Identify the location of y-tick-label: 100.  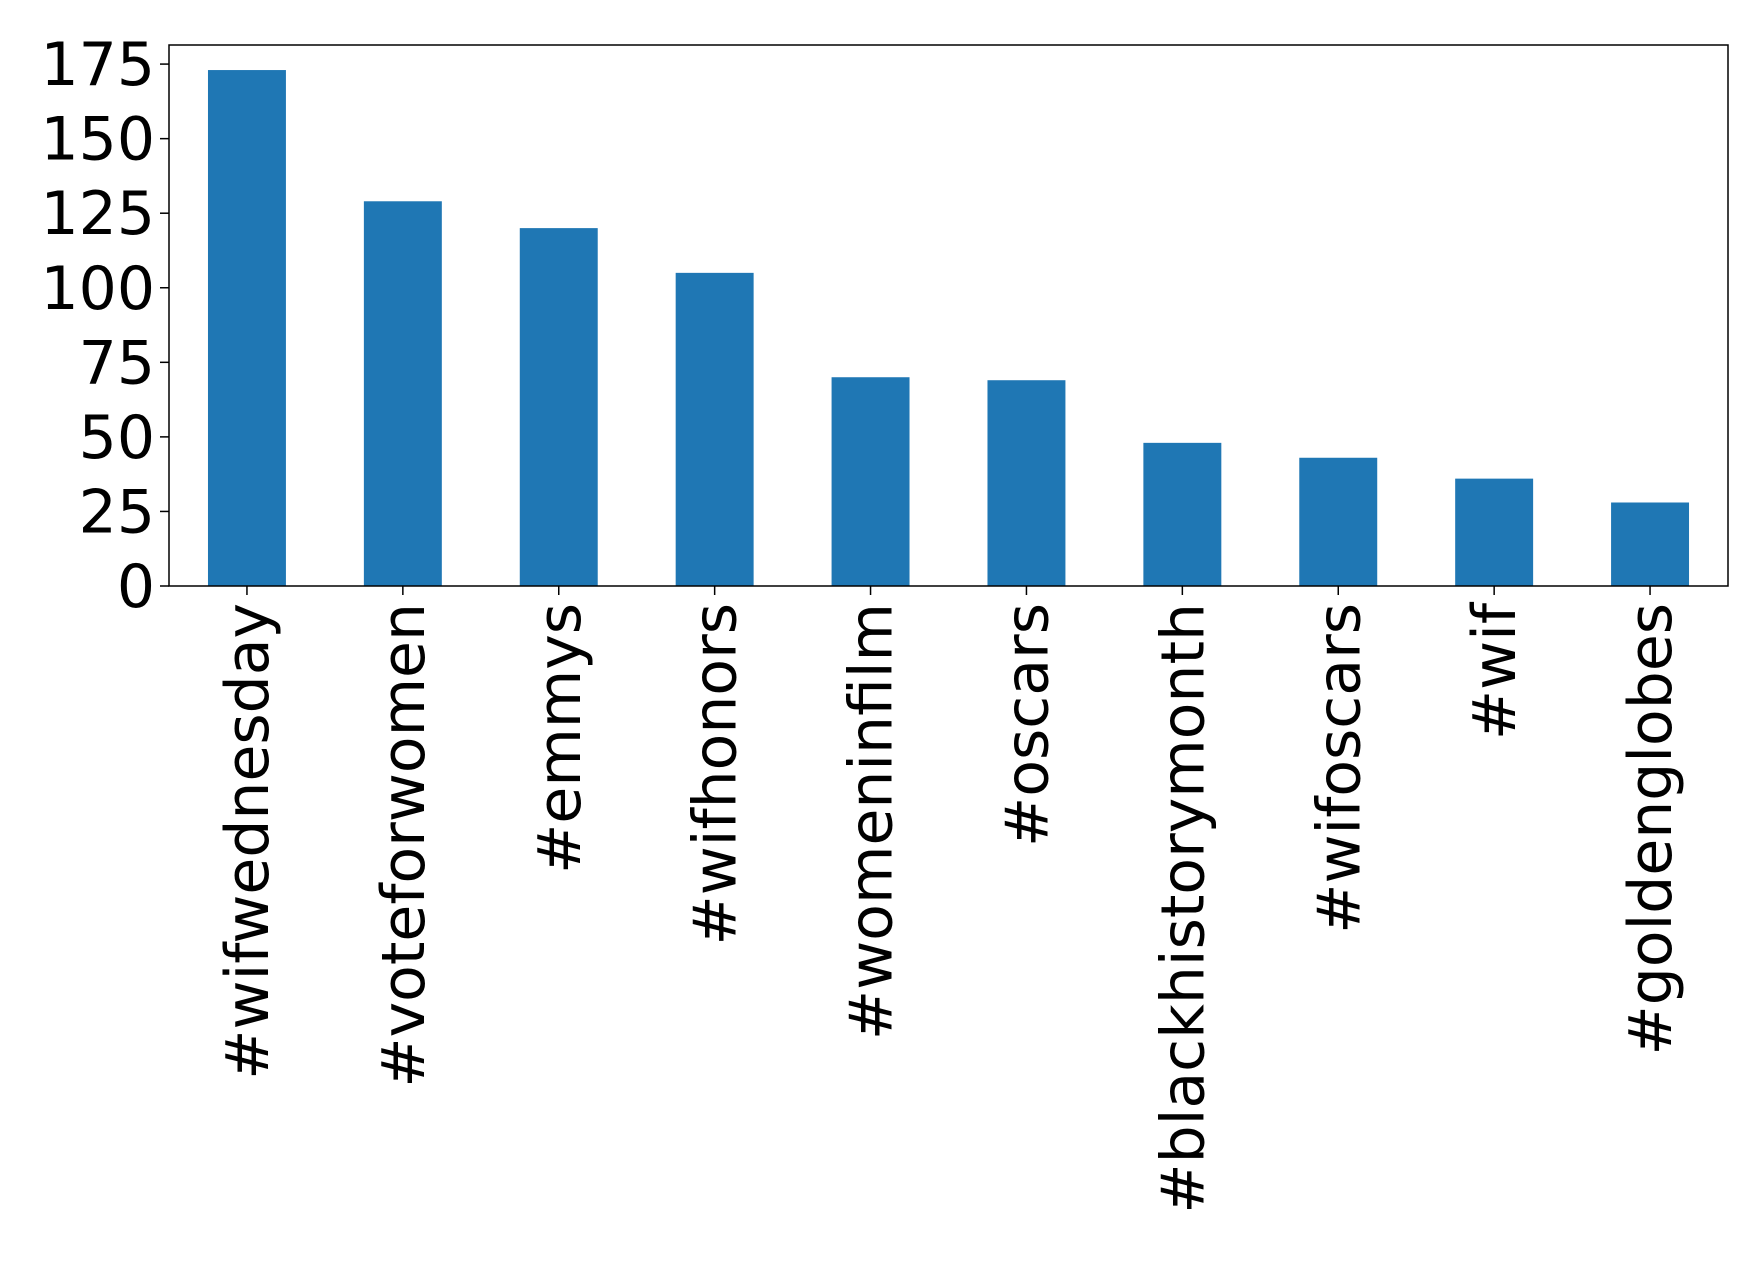
(97, 289).